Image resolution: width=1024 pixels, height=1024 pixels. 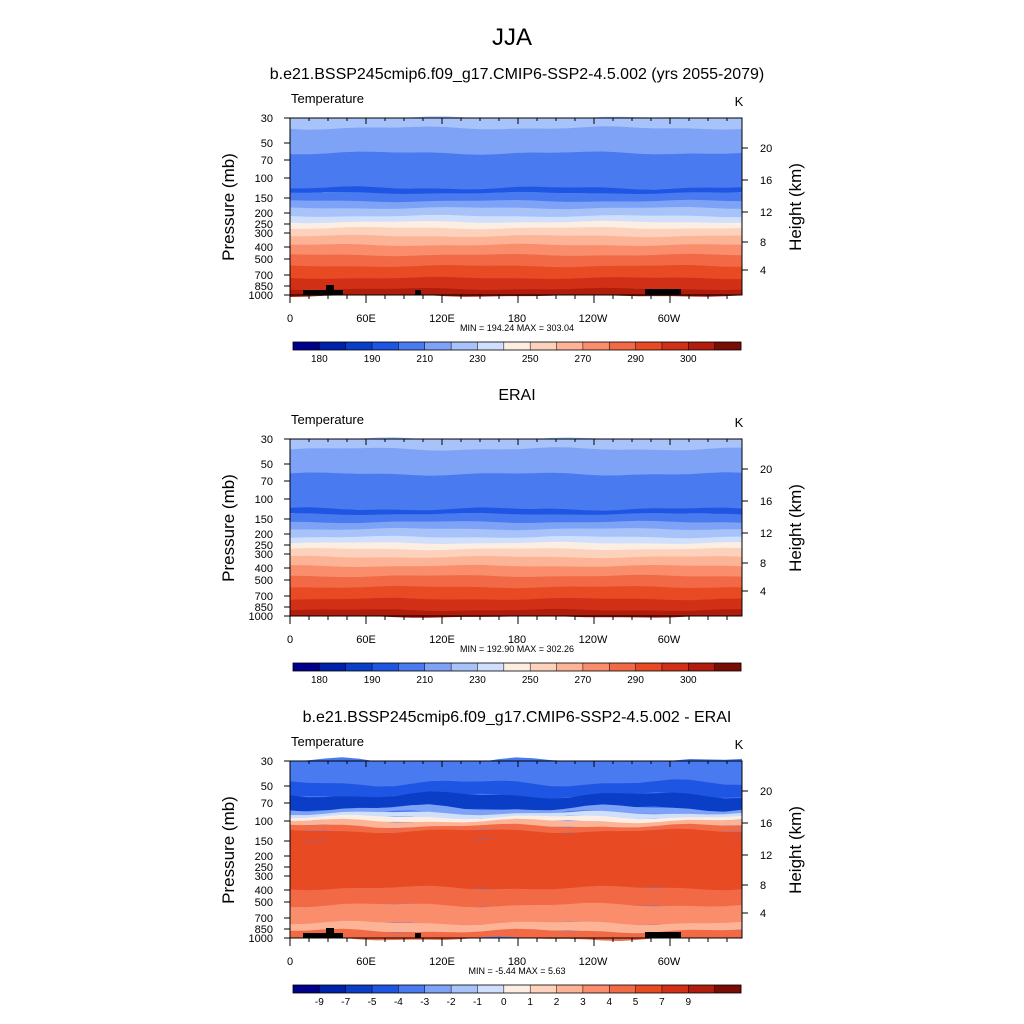 I want to click on pressure-tick-label: 300, so click(x=264, y=877).